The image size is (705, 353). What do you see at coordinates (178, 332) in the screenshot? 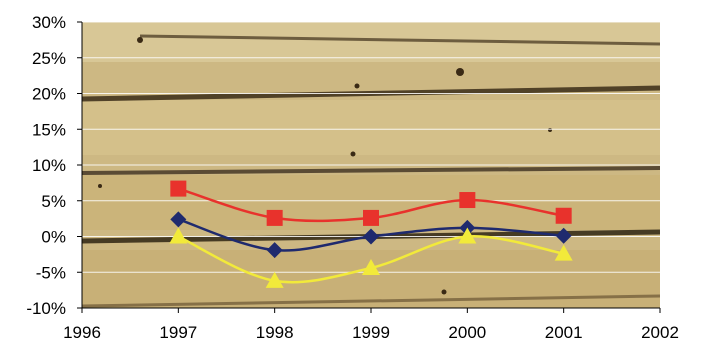
I see `x-tick-label: 1997` at bounding box center [178, 332].